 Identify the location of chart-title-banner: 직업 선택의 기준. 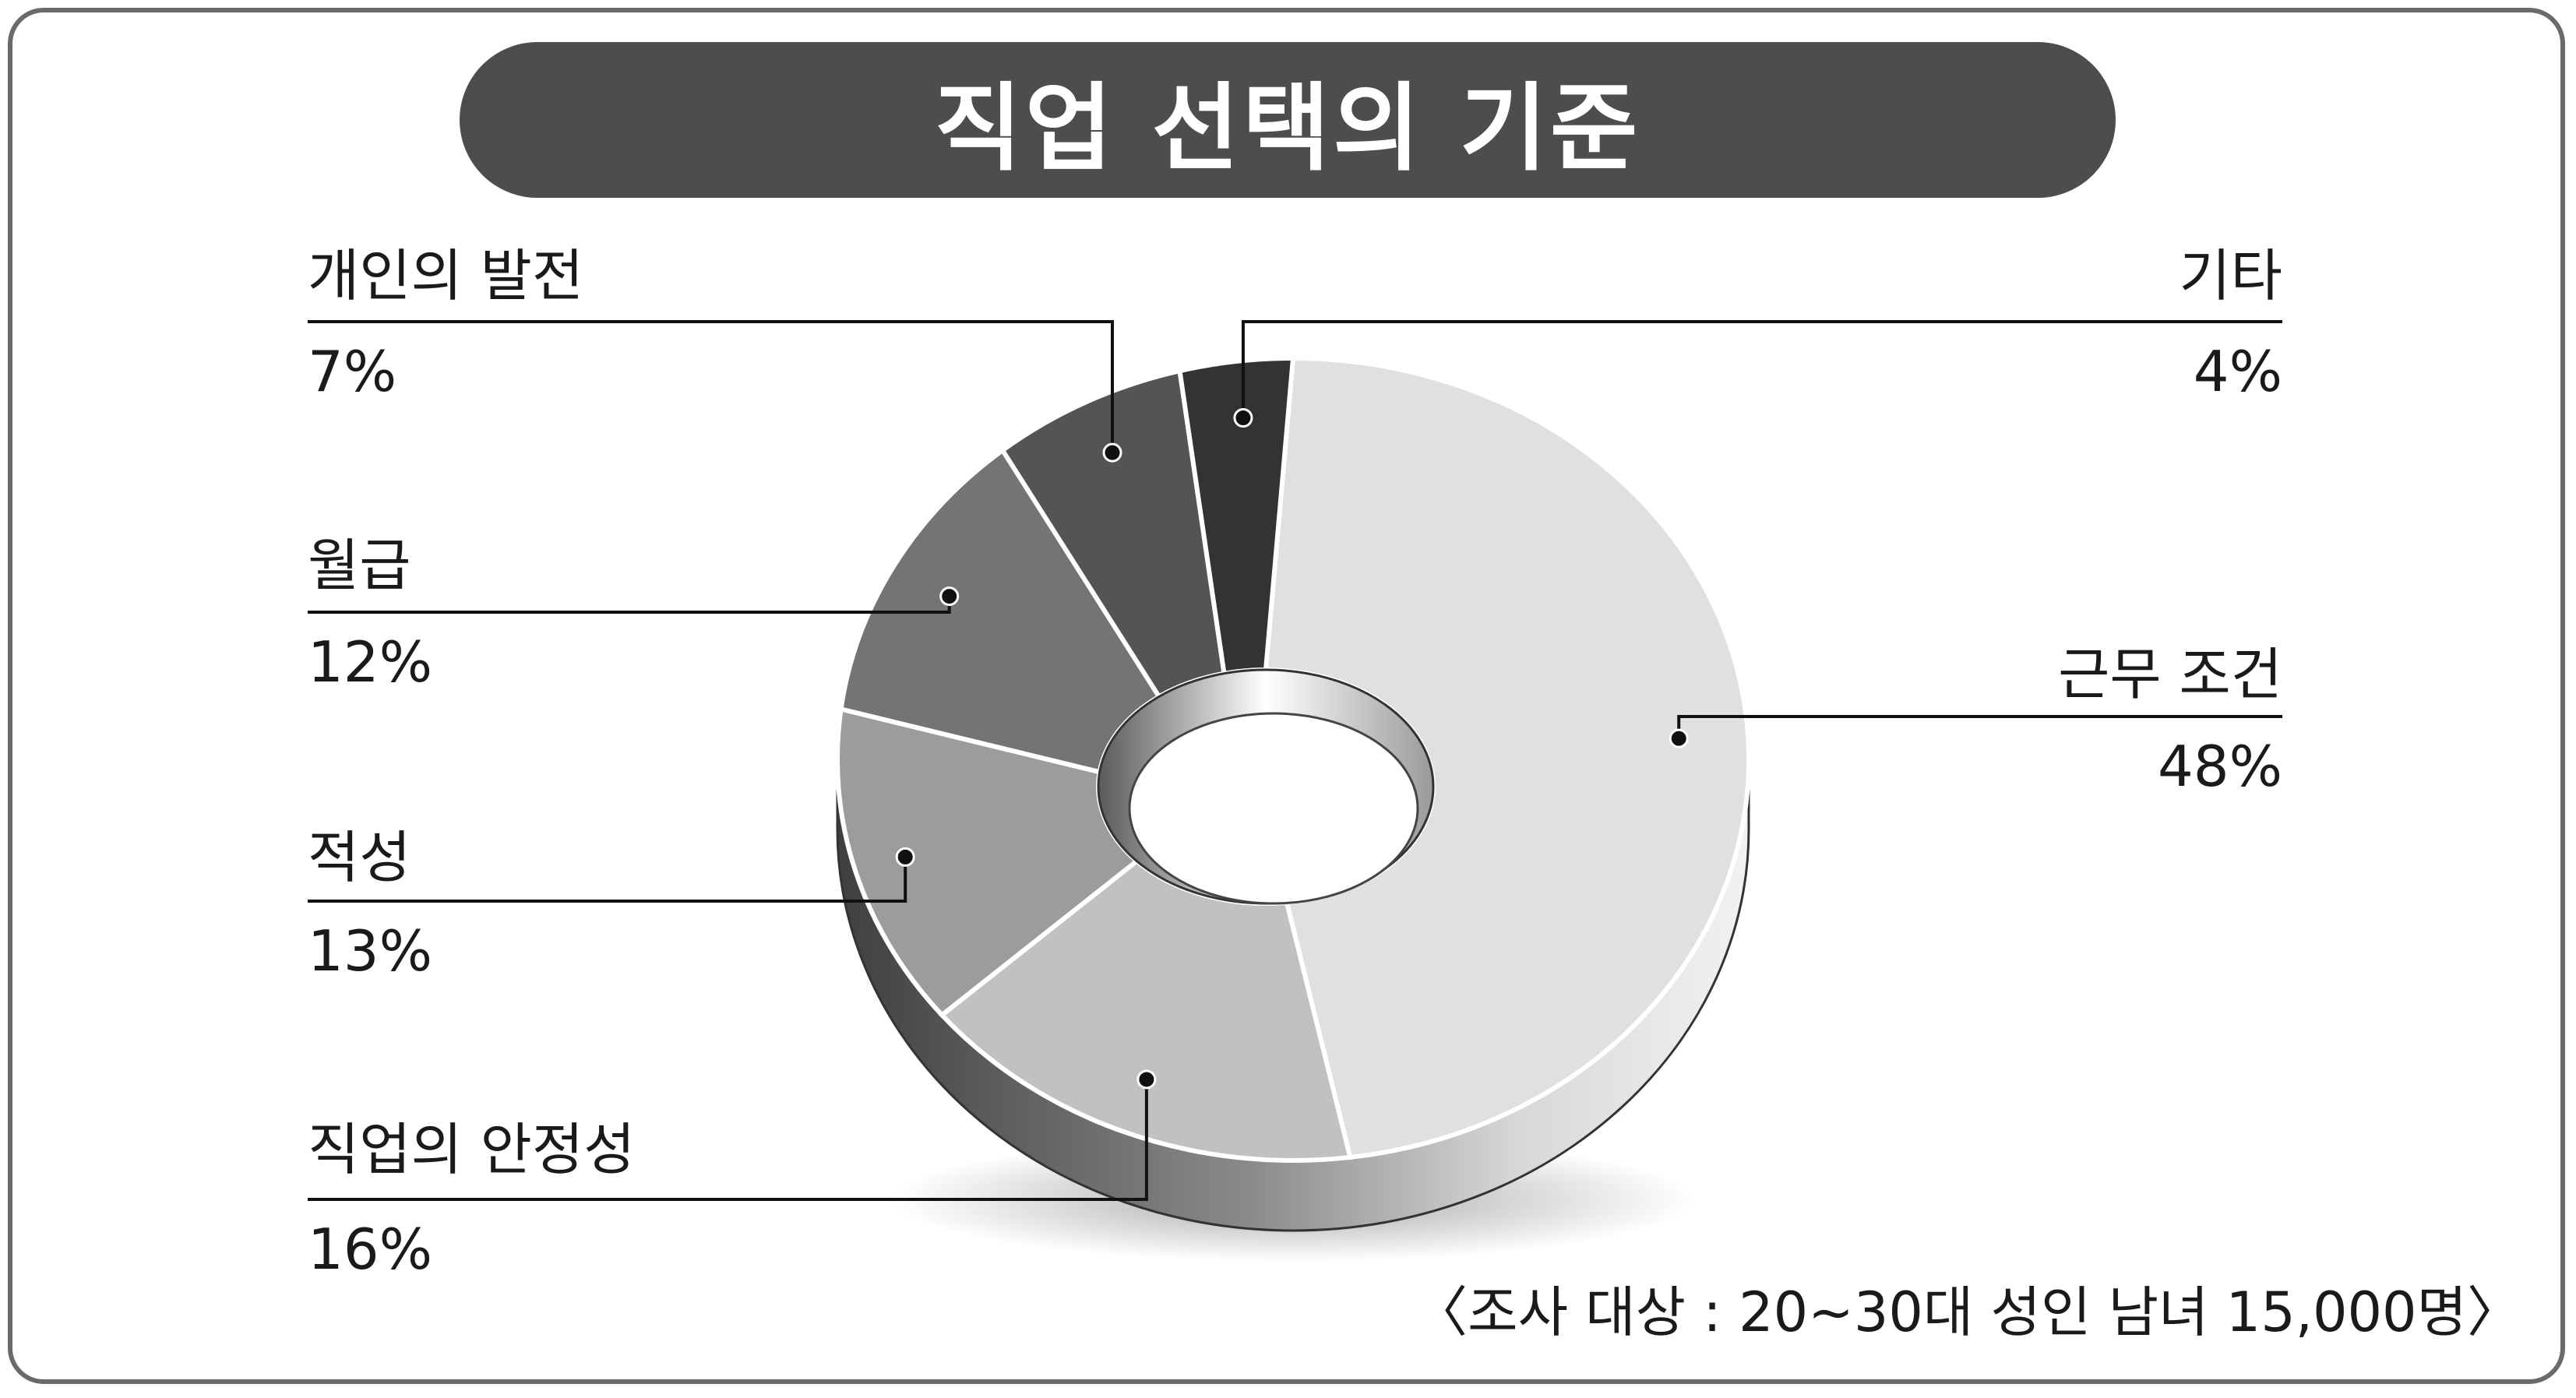
(1288, 120).